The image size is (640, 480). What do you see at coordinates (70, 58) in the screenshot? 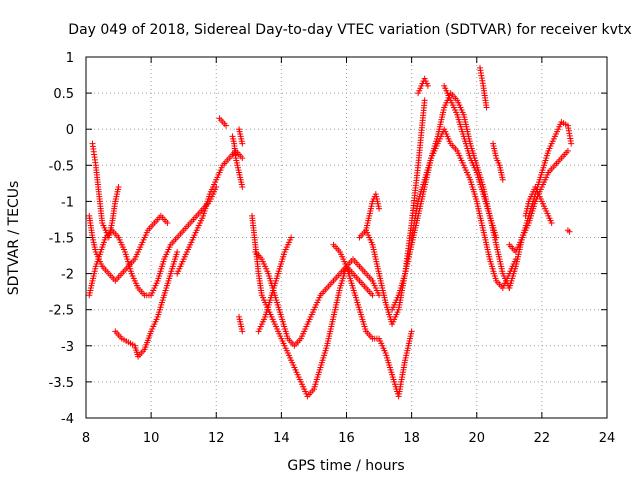
I see `y-tick-label: 1` at bounding box center [70, 58].